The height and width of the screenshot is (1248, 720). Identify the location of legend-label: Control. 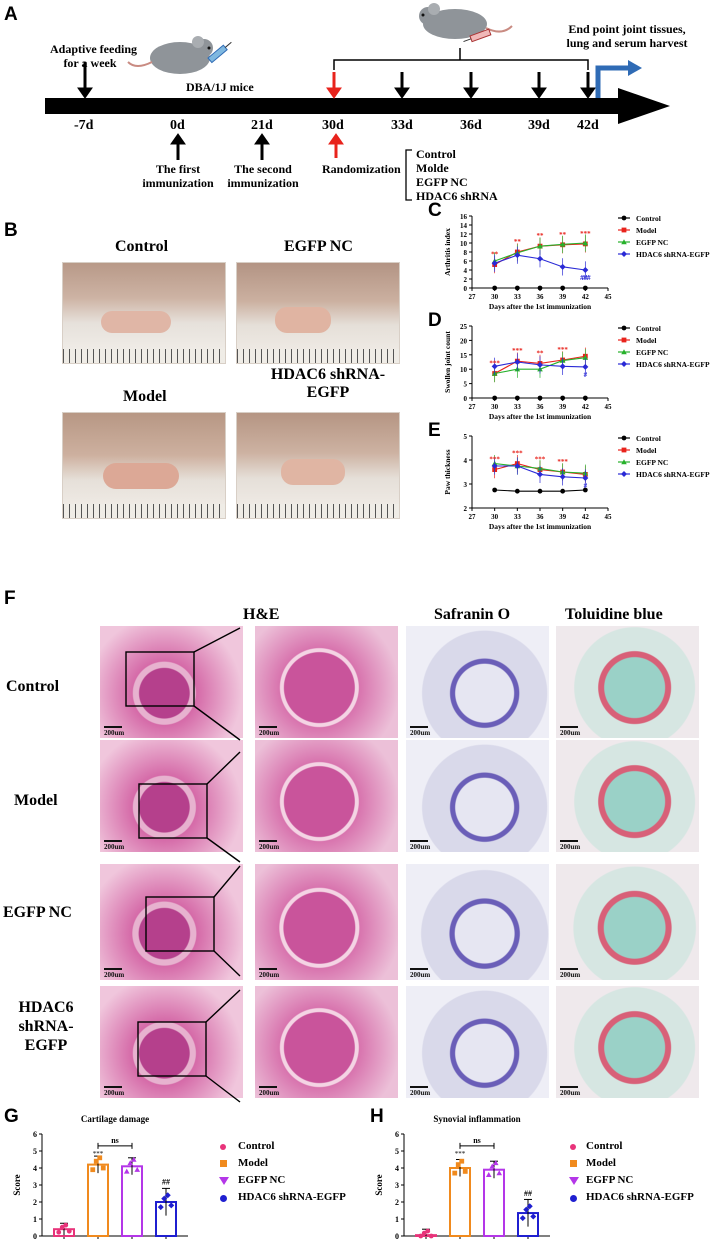
(604, 1146).